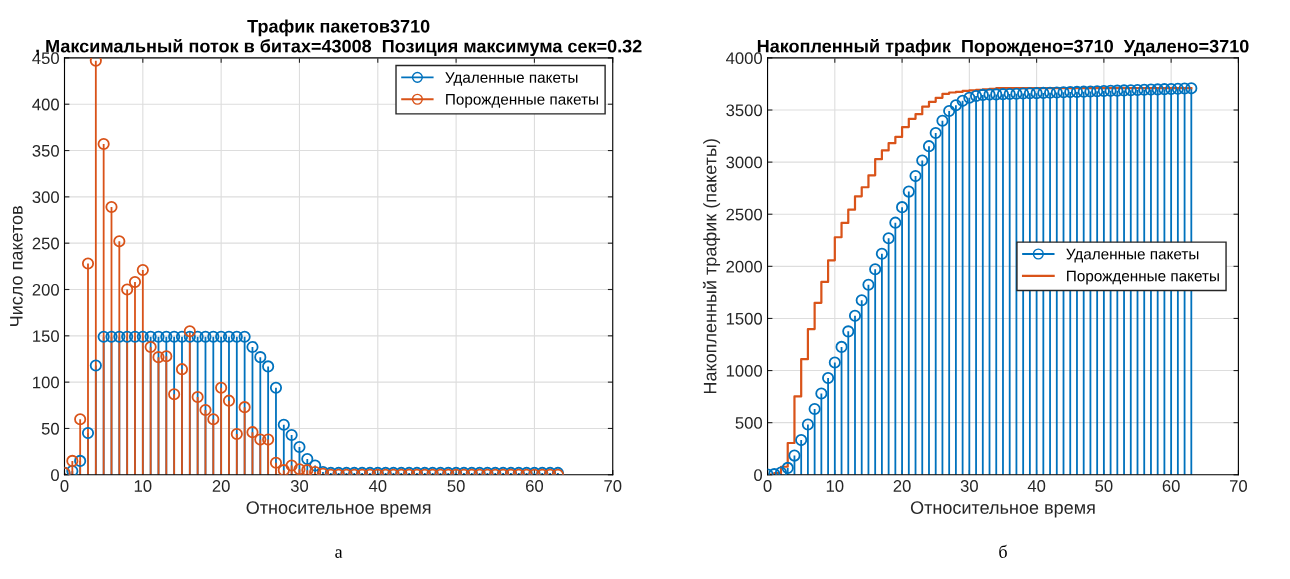  What do you see at coordinates (45, 289) in the screenshot?
I see `y-tick-label: 200` at bounding box center [45, 289].